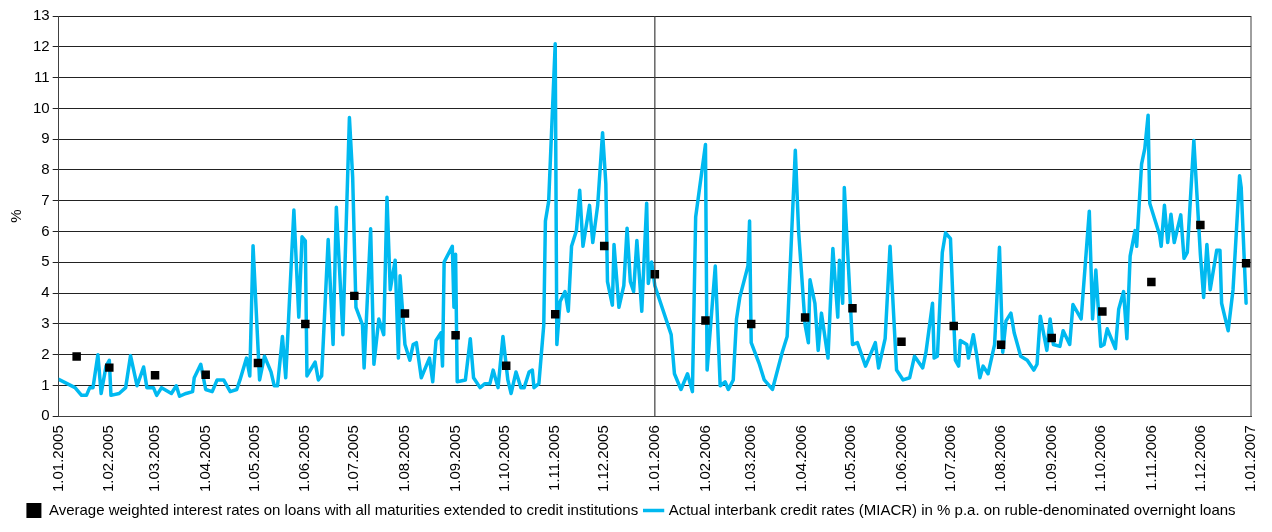 Image resolution: width=1272 pixels, height=532 pixels. What do you see at coordinates (45, 261) in the screenshot?
I see `y-tick-label: 5` at bounding box center [45, 261].